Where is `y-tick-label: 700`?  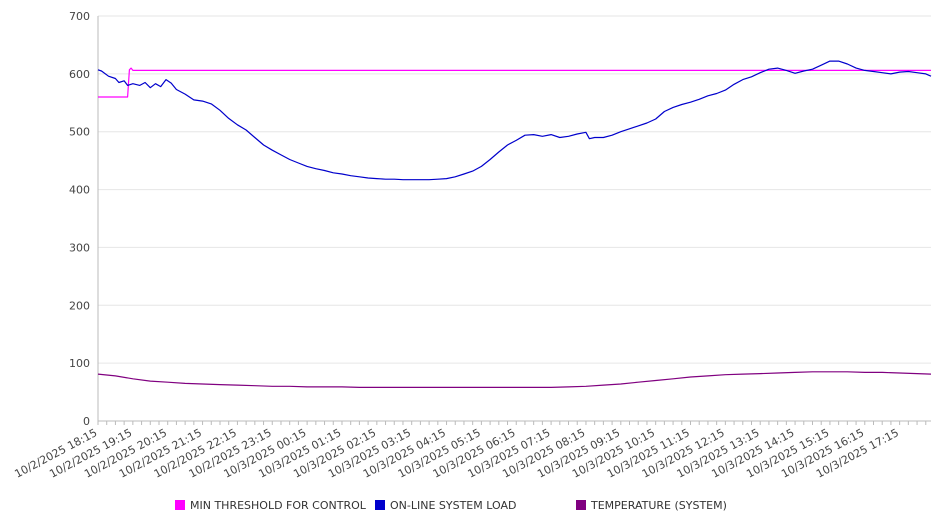 y-tick-label: 700 is located at coordinates (79, 16).